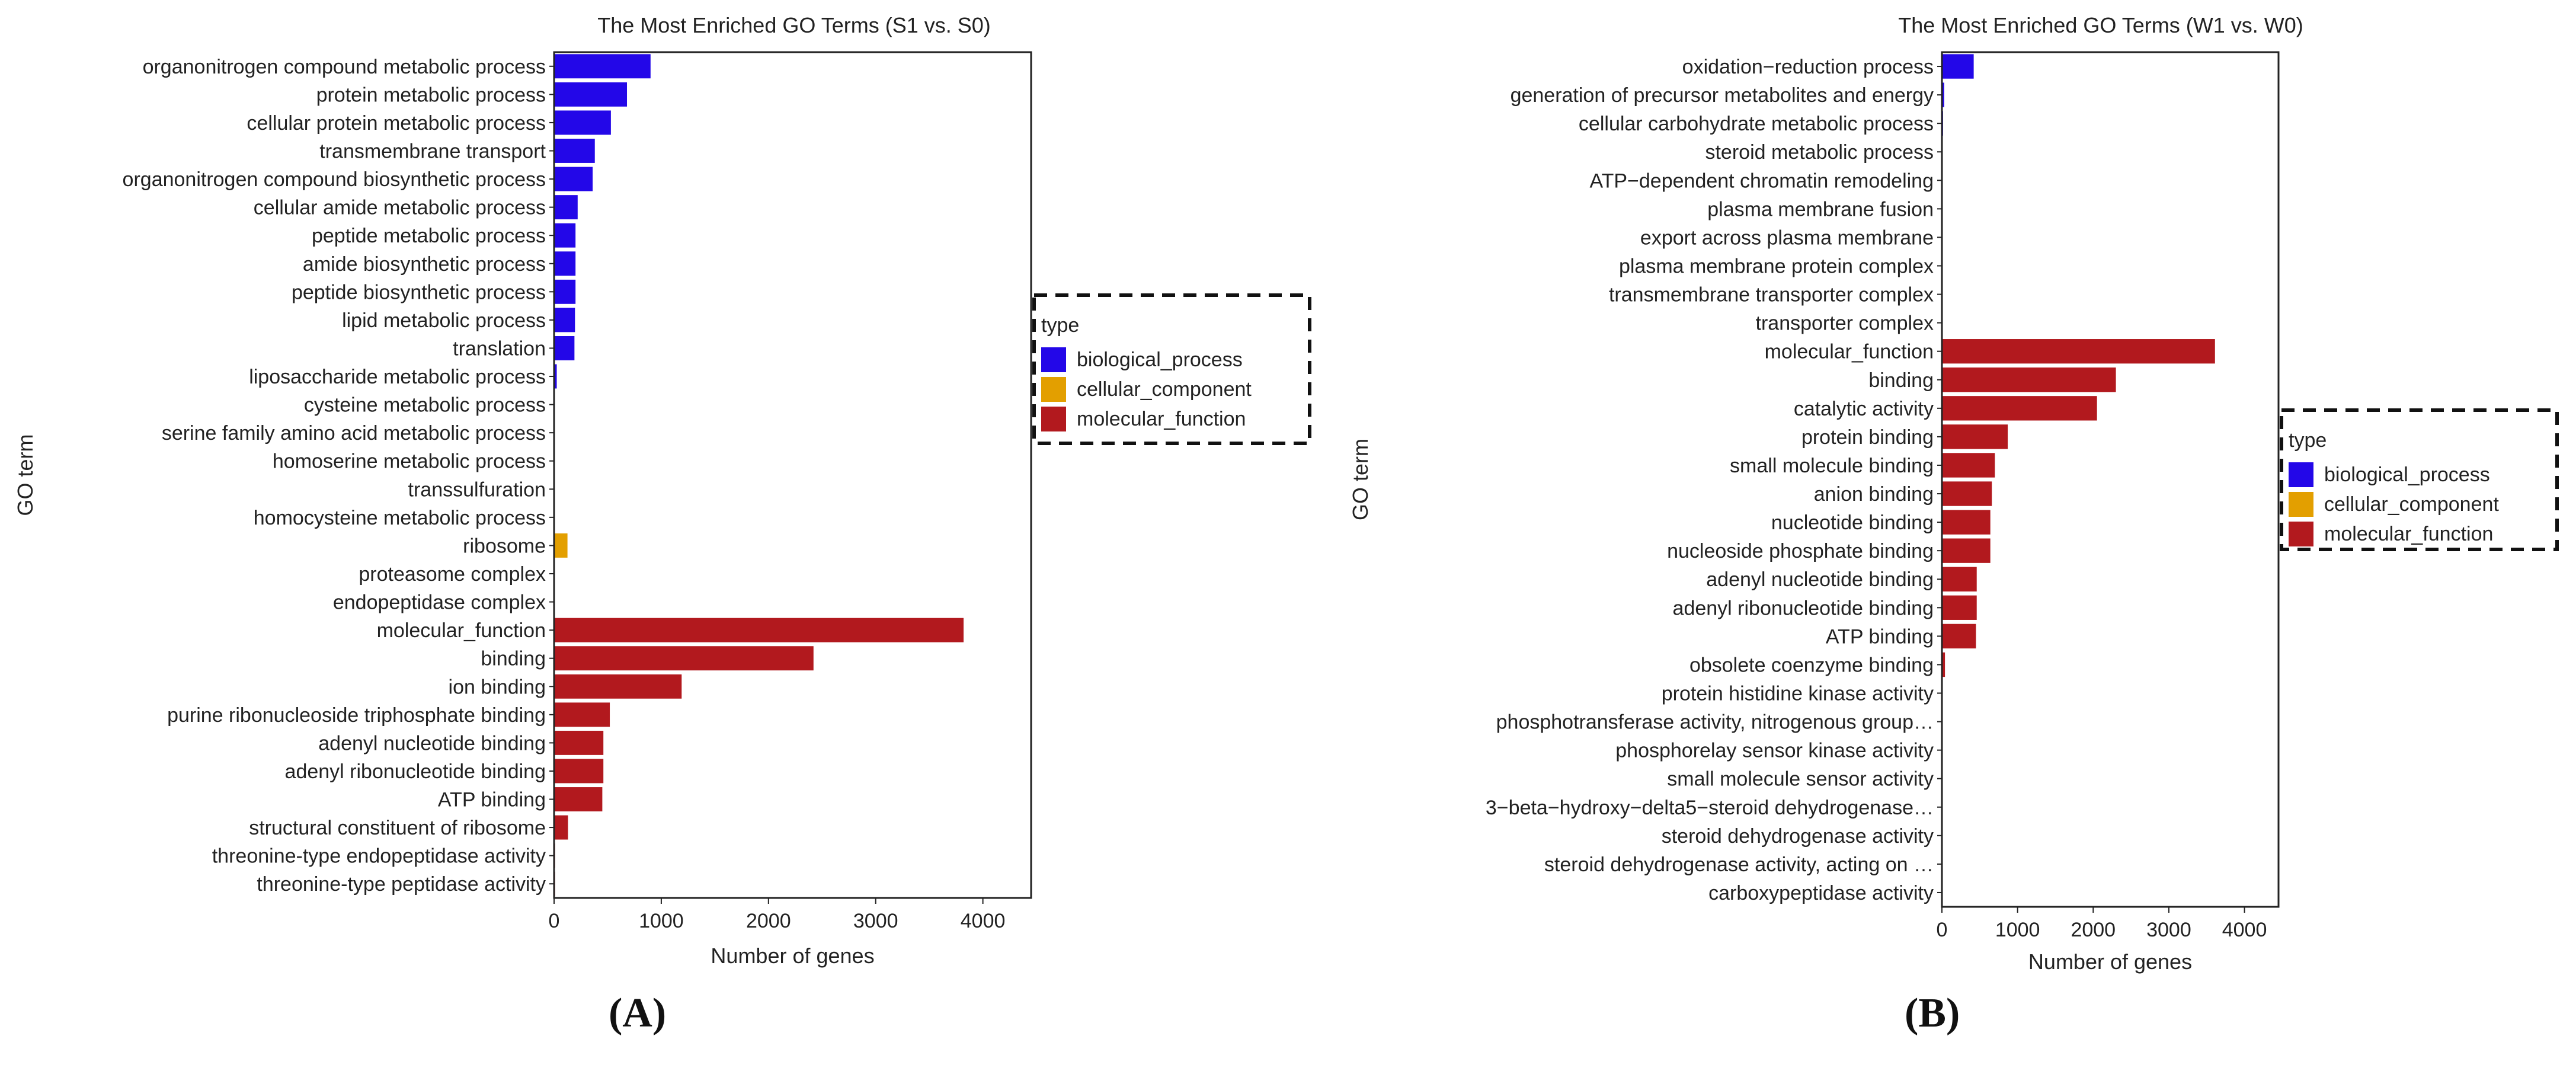 The height and width of the screenshot is (1071, 2576). Describe the element at coordinates (794, 25) in the screenshot. I see `chart-title-a: The Most Enriched GO Terms (S1 vs. S0)` at that location.